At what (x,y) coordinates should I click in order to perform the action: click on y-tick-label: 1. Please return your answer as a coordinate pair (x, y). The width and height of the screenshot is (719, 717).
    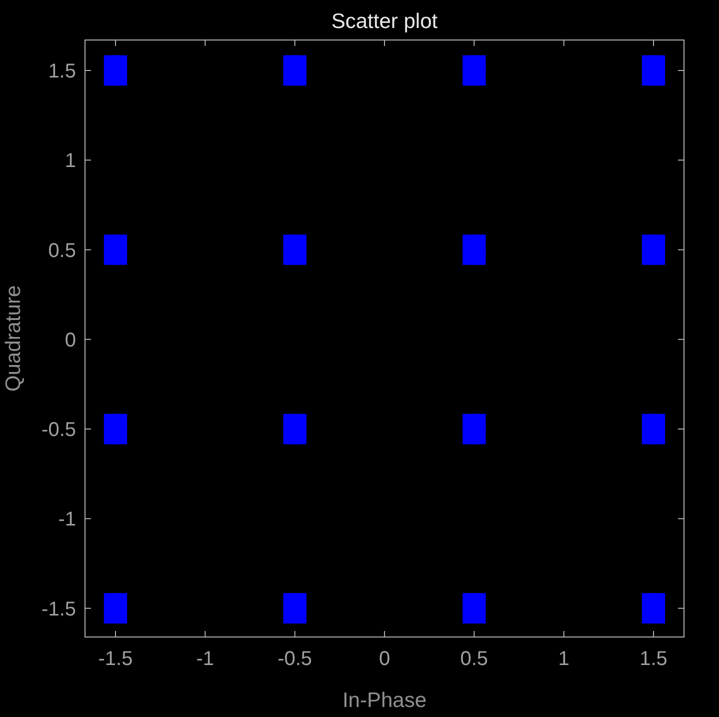
    Looking at the image, I should click on (70, 161).